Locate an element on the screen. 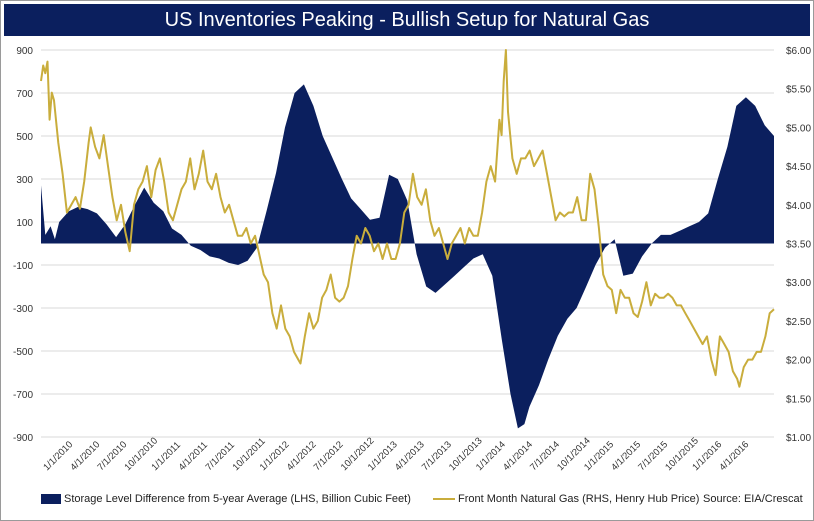 The image size is (814, 521). y-right-tick-label: $1.50 is located at coordinates (798, 399).